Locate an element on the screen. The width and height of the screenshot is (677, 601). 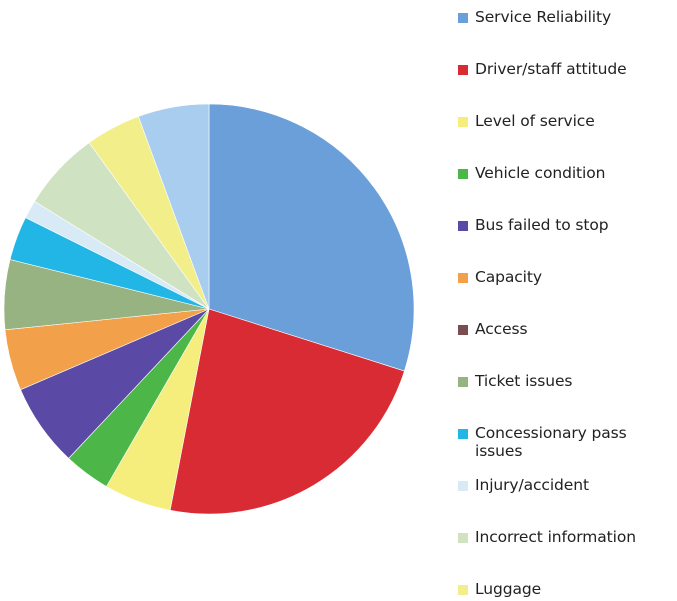
legend-item: Injury/accident is located at coordinates (567, 485).